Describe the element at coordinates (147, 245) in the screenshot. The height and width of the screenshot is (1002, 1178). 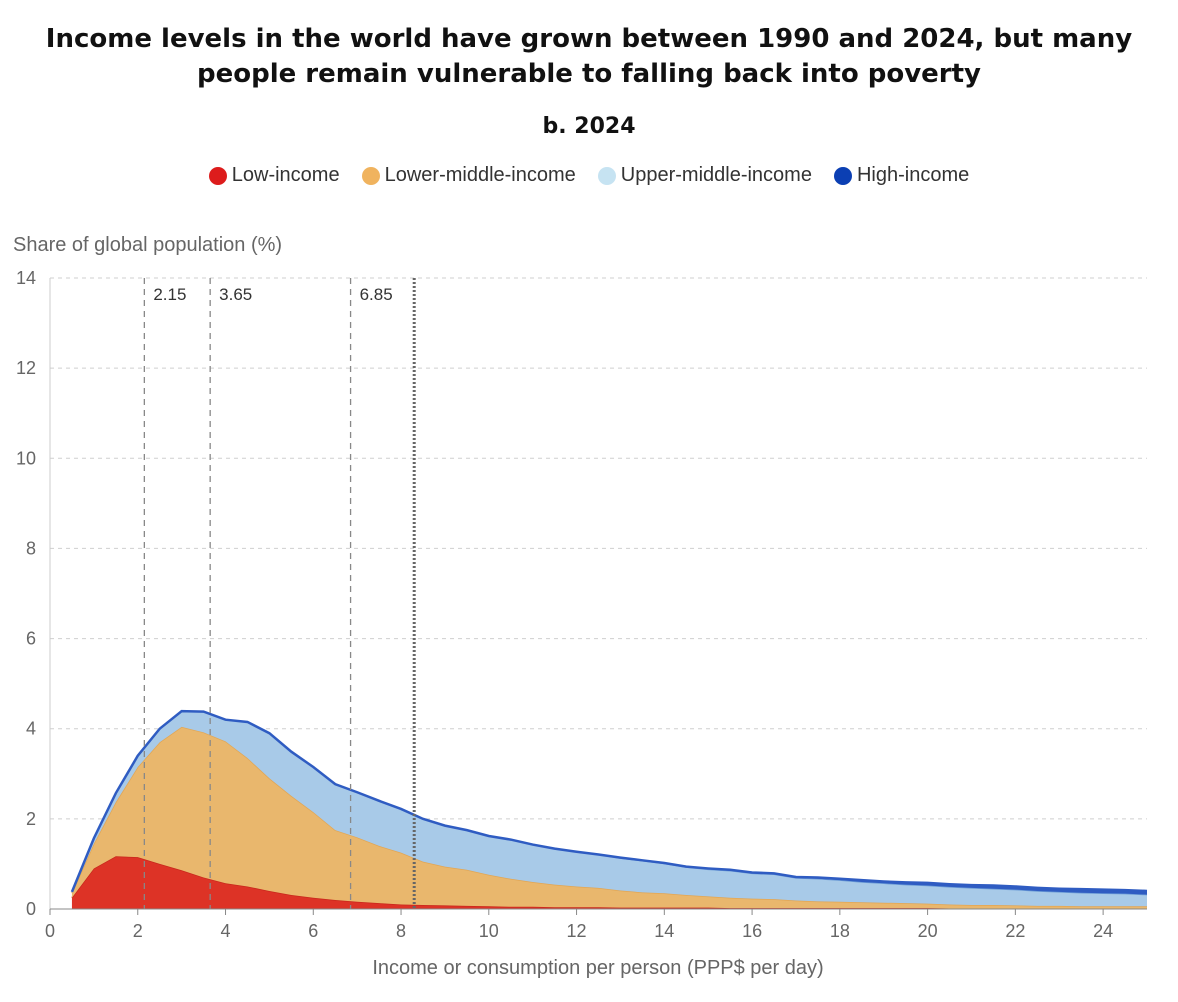
I see `y-axis-label: Share of global population (%)` at that location.